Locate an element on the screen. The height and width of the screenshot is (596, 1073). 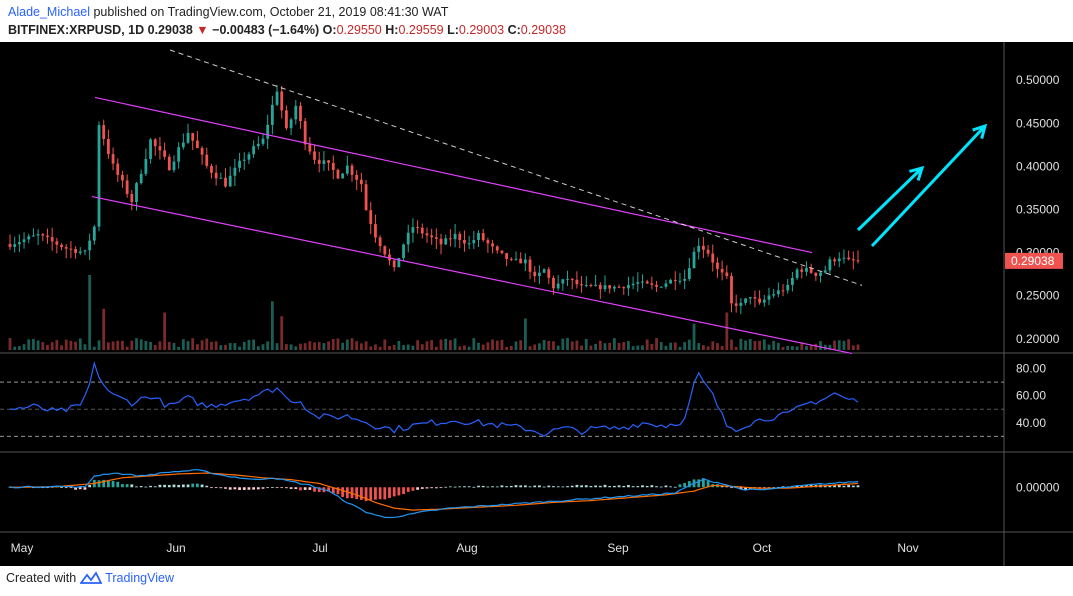
price-tick-label: 0.40000 is located at coordinates (1038, 166).